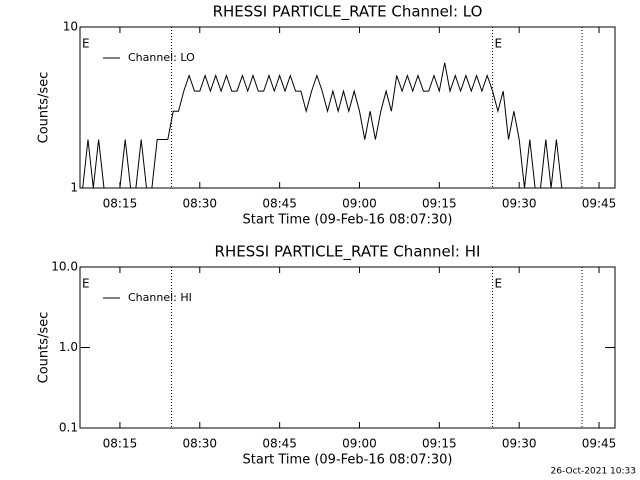  What do you see at coordinates (68, 347) in the screenshot?
I see `y-tick-label: 1.0` at bounding box center [68, 347].